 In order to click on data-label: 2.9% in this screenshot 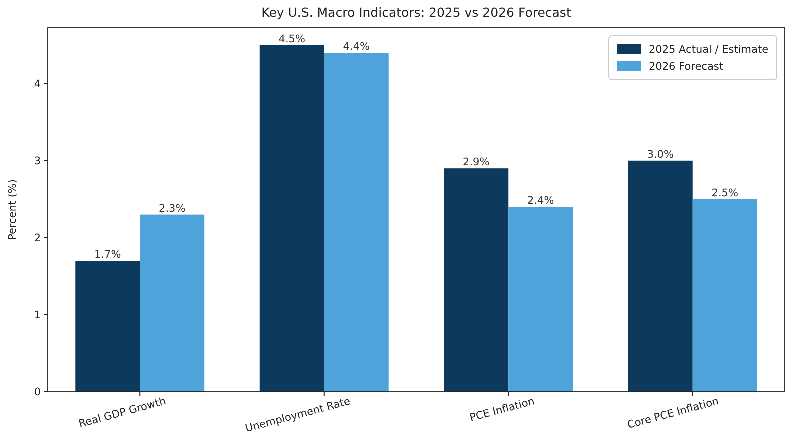, I will do `click(476, 162)`.